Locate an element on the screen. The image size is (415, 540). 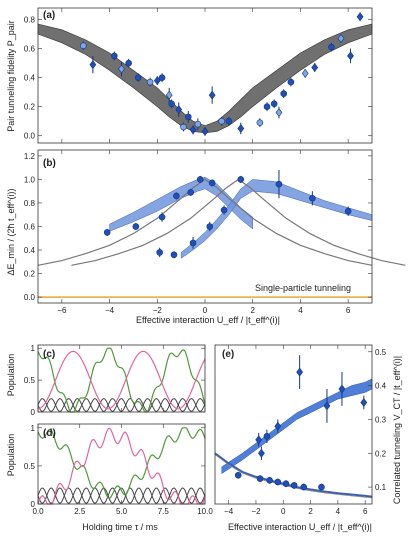
panel-b-ylabel: ΔE_min / (2ħ t_eff^(i)) is located at coordinates (11, 231).